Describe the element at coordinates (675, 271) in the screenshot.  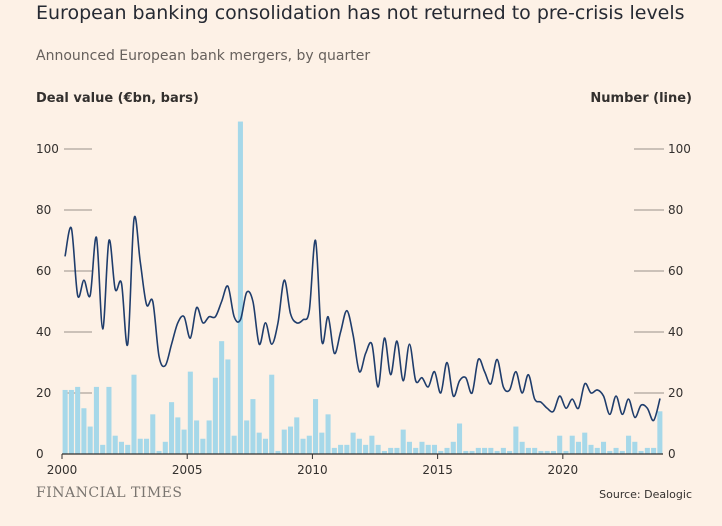
I see `right-tick-label: 60` at that location.